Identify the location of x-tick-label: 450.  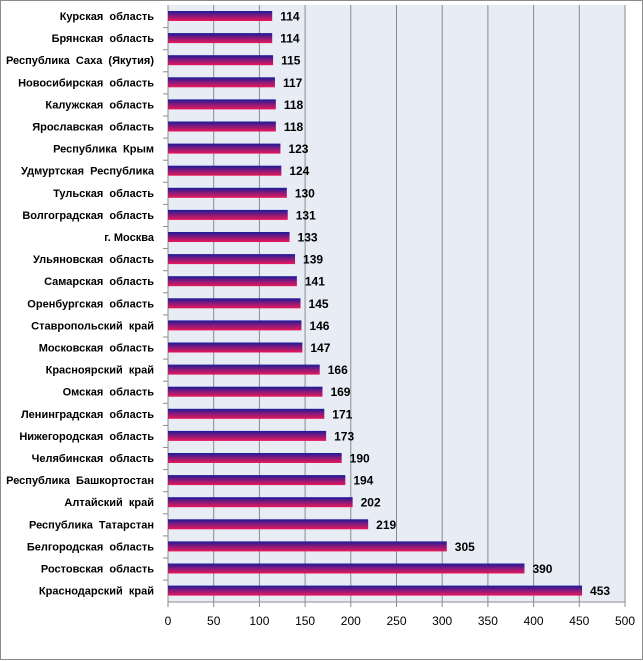
(579, 621).